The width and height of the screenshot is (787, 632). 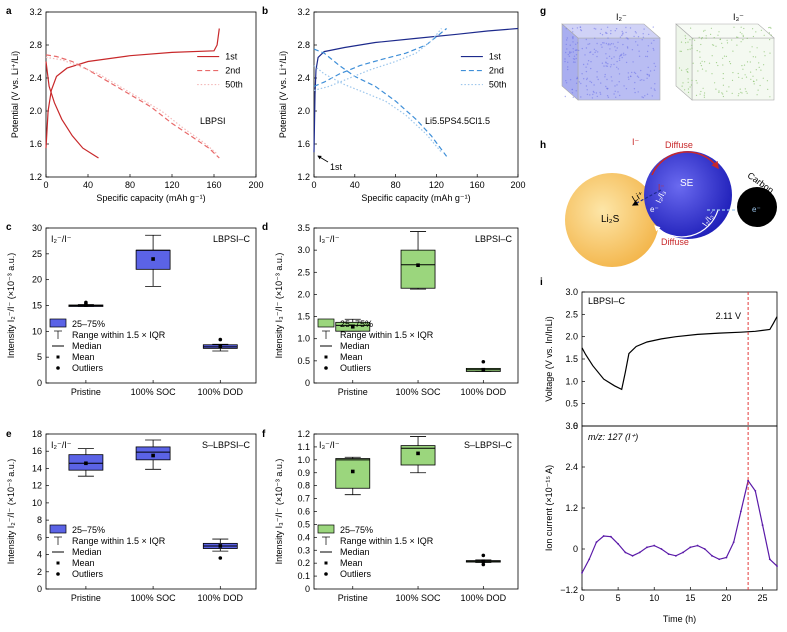 I want to click on x-tick-label: 160, so click(x=213, y=185).